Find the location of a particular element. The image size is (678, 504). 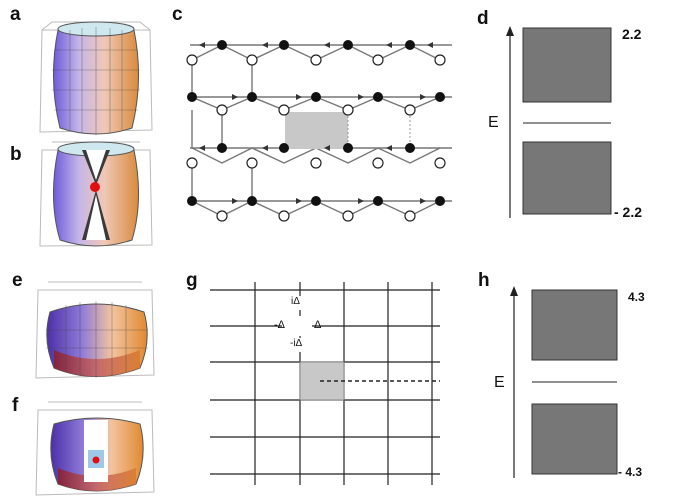

panel-label-c: c is located at coordinates (177, 14).